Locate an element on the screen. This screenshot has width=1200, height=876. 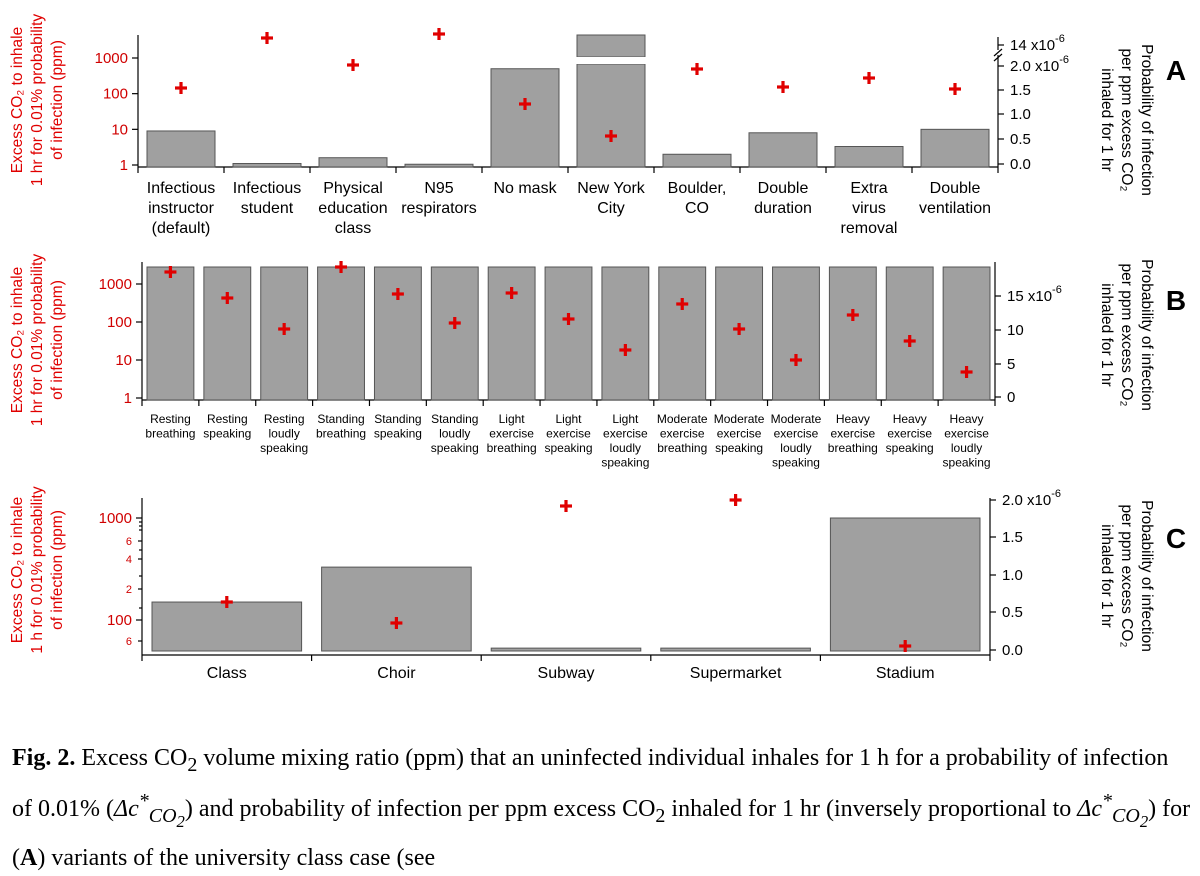
panel-c-exponent: -6 is located at coordinates (1056, 494).